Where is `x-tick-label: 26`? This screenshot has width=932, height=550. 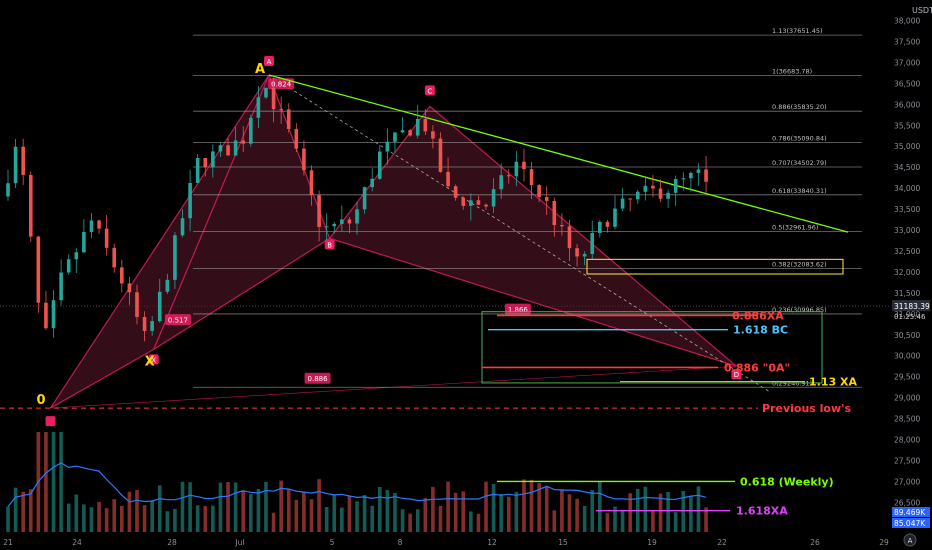 x-tick-label: 26 is located at coordinates (815, 542).